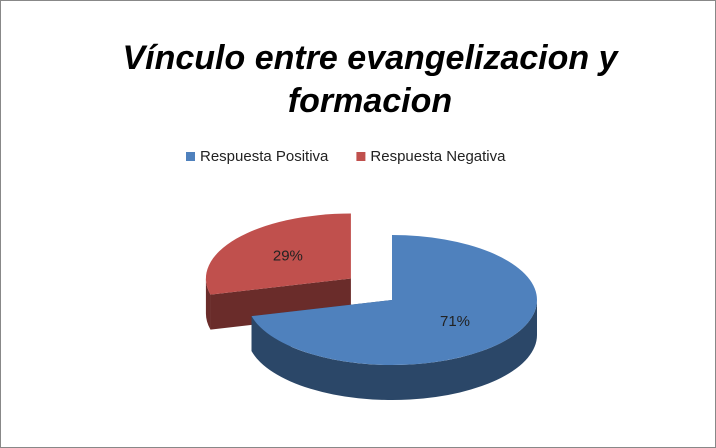 The height and width of the screenshot is (448, 716). I want to click on data-label: 71%, so click(455, 321).